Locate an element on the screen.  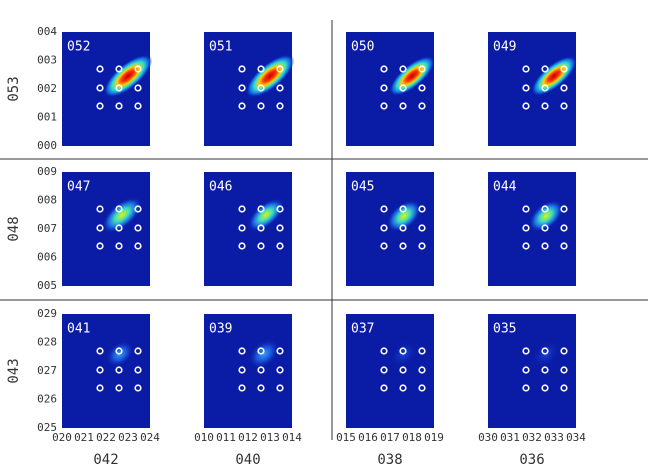
column-label: 038 is located at coordinates (389, 460).